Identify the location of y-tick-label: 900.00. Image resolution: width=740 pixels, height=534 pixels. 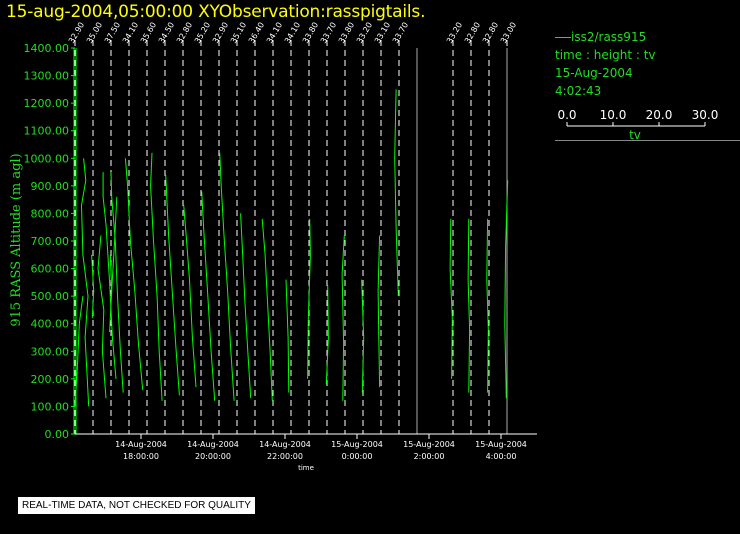
(50, 186).